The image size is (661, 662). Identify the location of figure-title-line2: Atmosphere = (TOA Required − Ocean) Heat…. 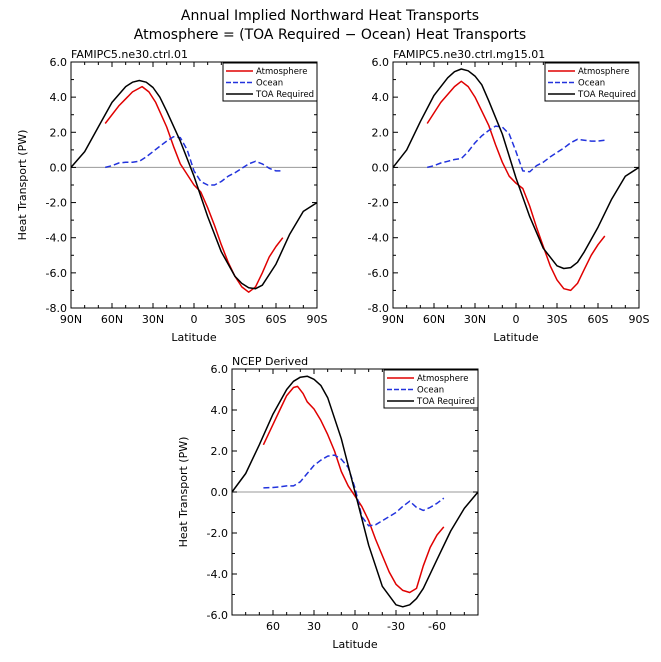
(330, 35).